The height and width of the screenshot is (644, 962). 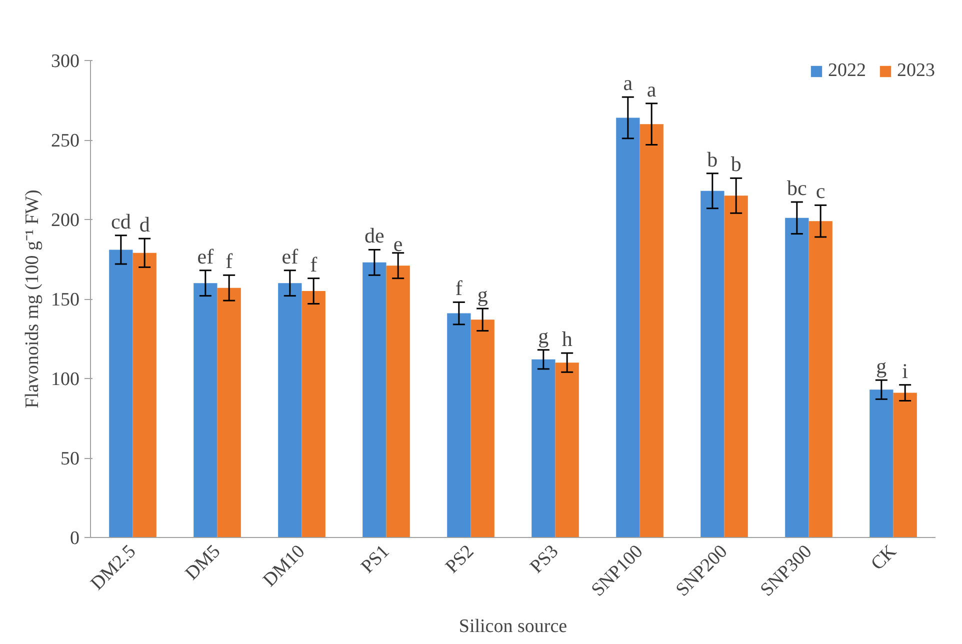 I want to click on y-axis-title: Flavonoids mg (100 g⁻¹ FW), so click(x=32, y=299).